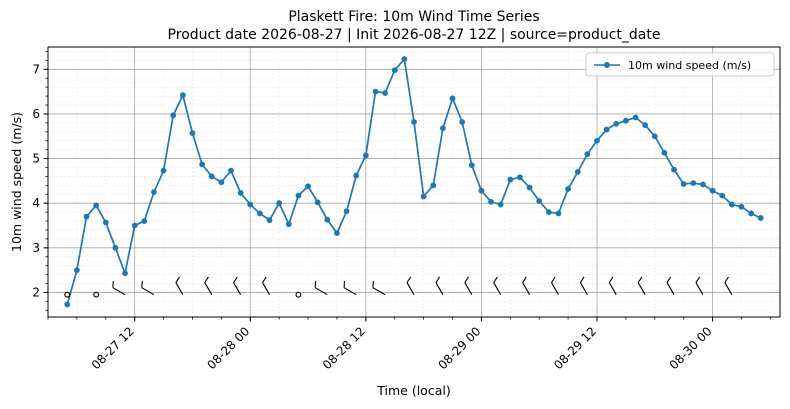 Image resolution: width=790 pixels, height=409 pixels. I want to click on legend-box, so click(680, 64).